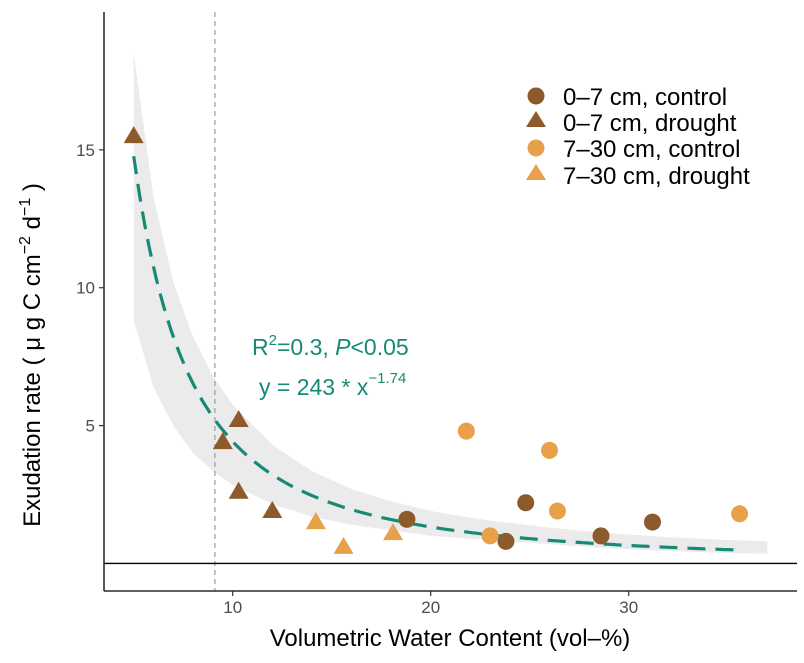  What do you see at coordinates (656, 176) in the screenshot?
I see `legend-label-deep-drought: 7–30 cm, drought` at bounding box center [656, 176].